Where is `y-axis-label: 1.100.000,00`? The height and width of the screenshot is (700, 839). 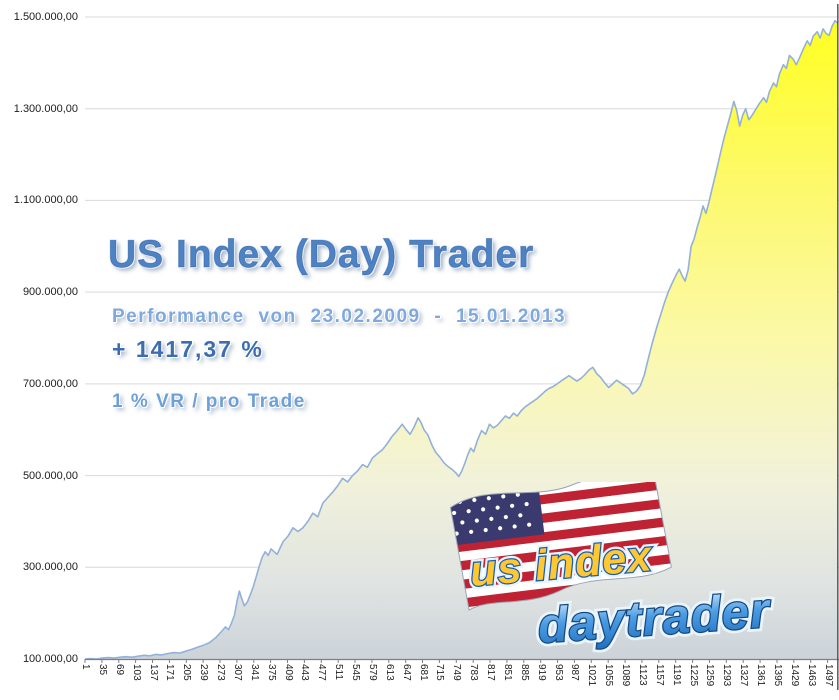
y-axis-label: 1.100.000,00 is located at coordinates (45, 200).